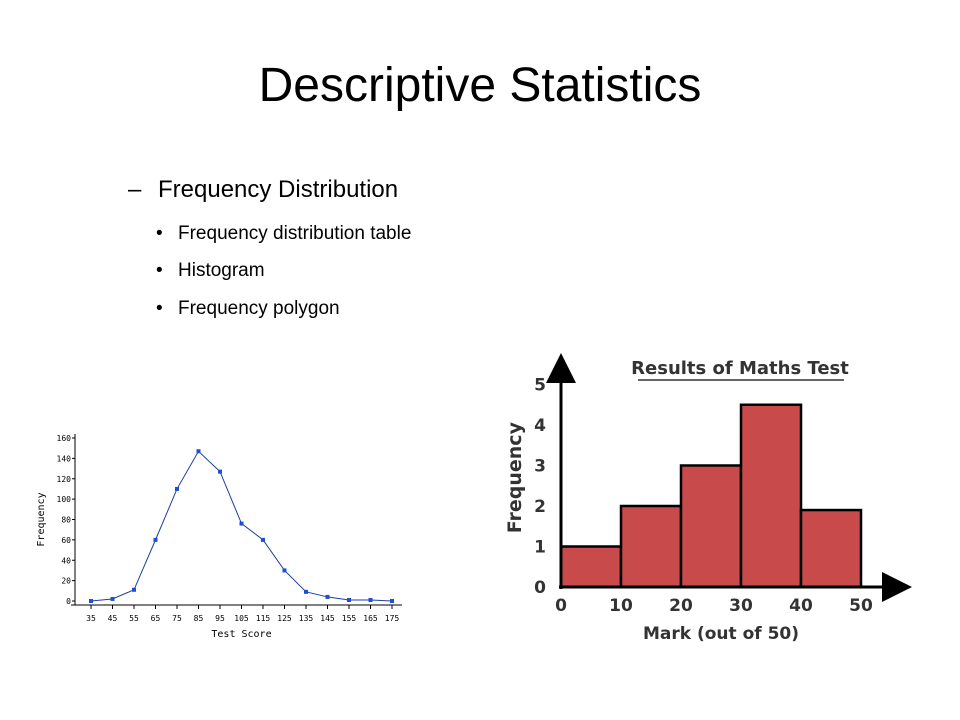 The image size is (960, 720). Describe the element at coordinates (241, 634) in the screenshot. I see `x-axis-label: Test Score` at that location.